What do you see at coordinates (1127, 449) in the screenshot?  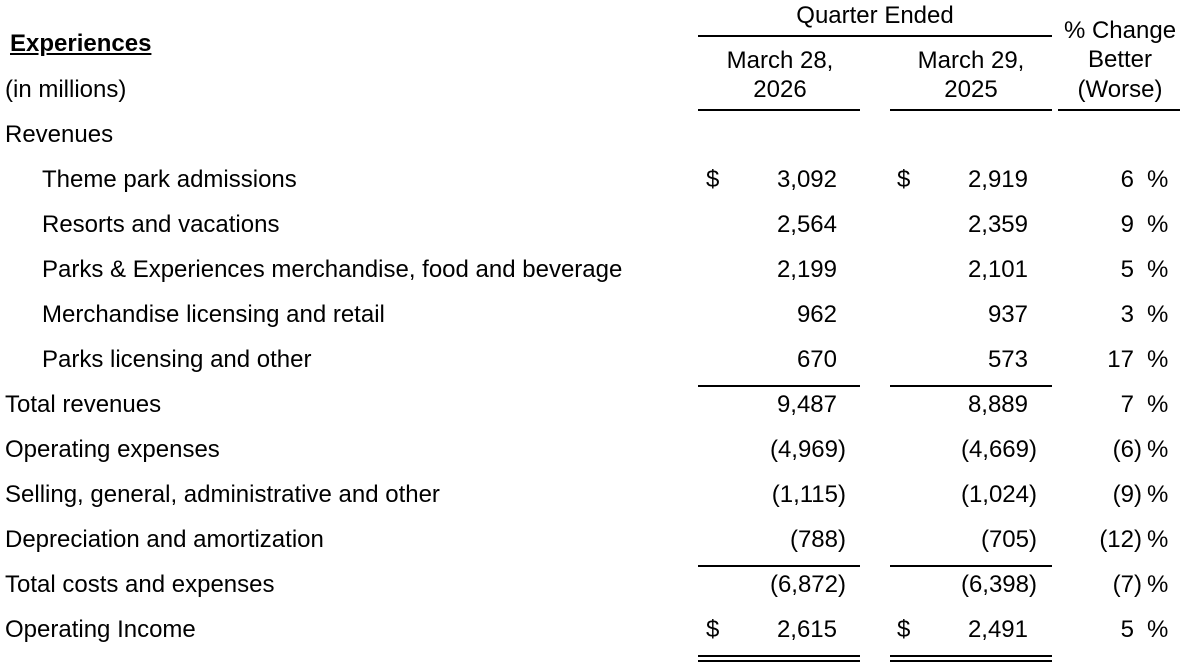 I see `percent-change: (6)` at bounding box center [1127, 449].